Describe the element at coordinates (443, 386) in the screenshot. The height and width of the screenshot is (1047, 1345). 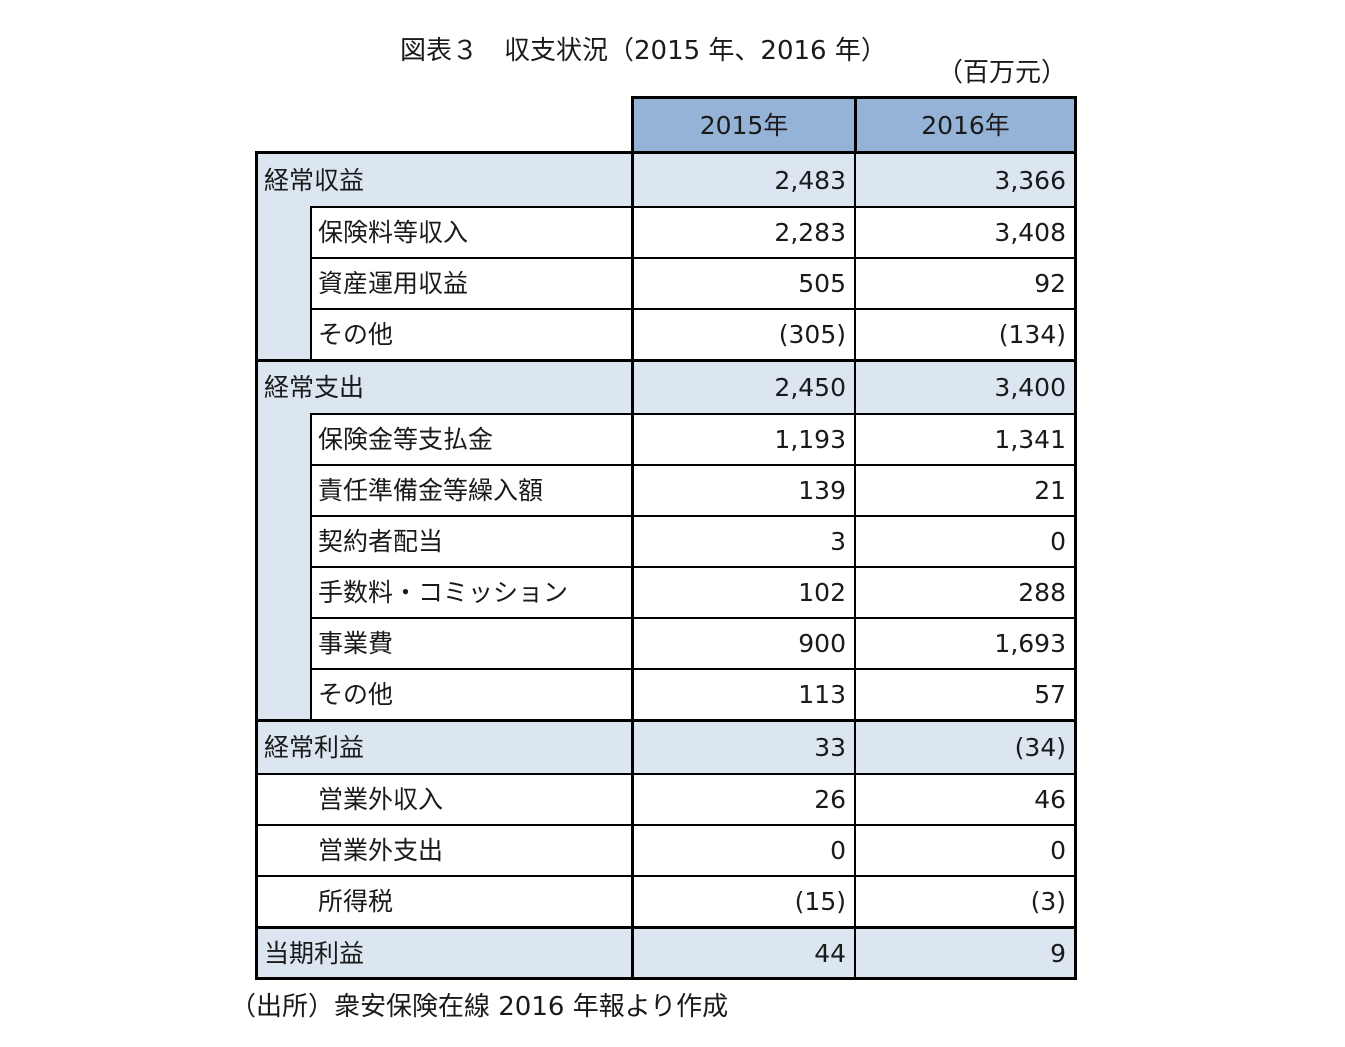
I see `row-label: 経常支出` at that location.